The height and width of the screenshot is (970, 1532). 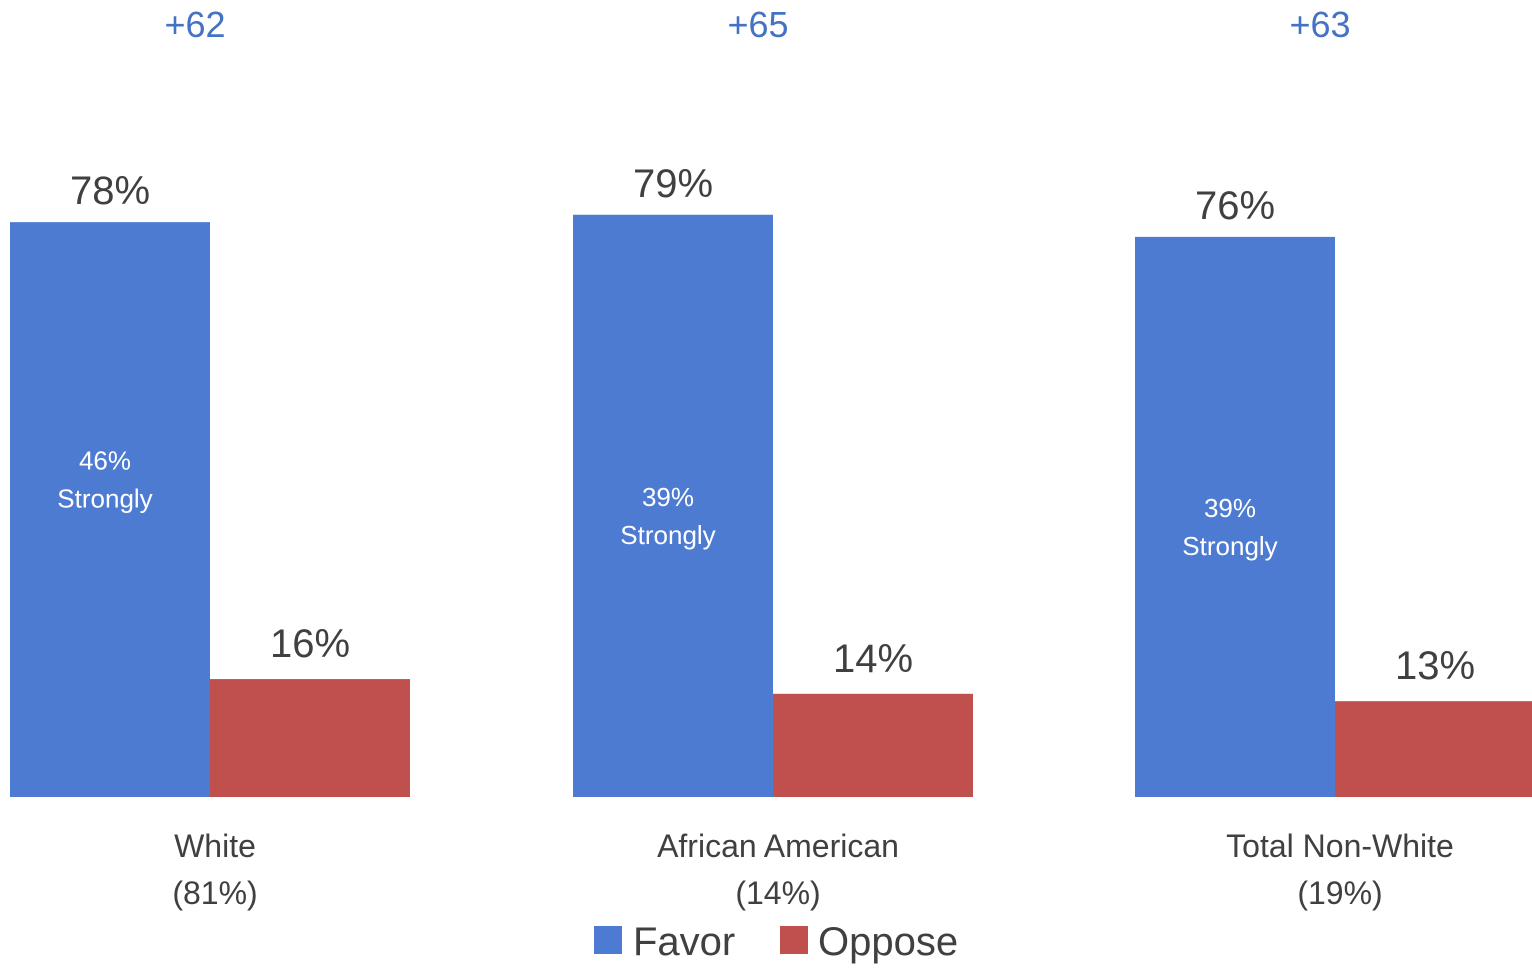 What do you see at coordinates (777, 893) in the screenshot?
I see `category-share-label: (14%)` at bounding box center [777, 893].